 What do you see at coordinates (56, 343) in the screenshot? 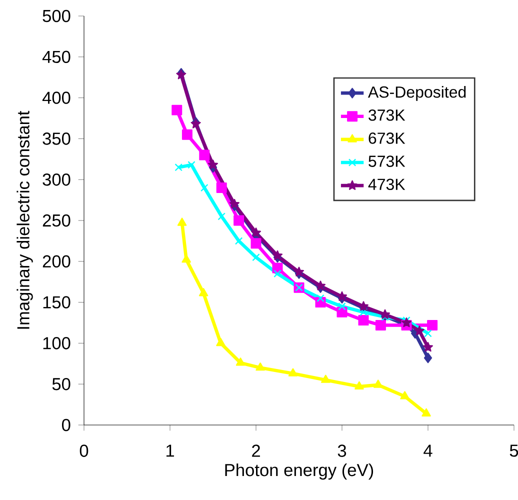
I see `y-tick-label: 100` at bounding box center [56, 343].